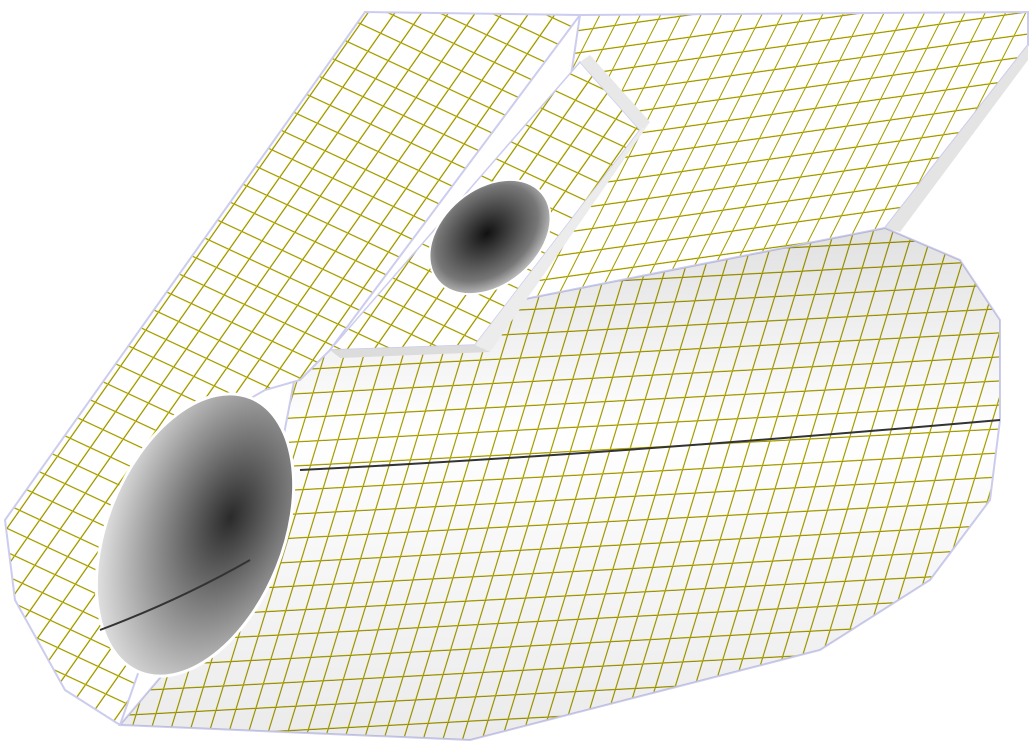 This screenshot has width=1031, height=742. What do you see at coordinates (562, 237) in the screenshot?
I see `front-block-side` at bounding box center [562, 237].